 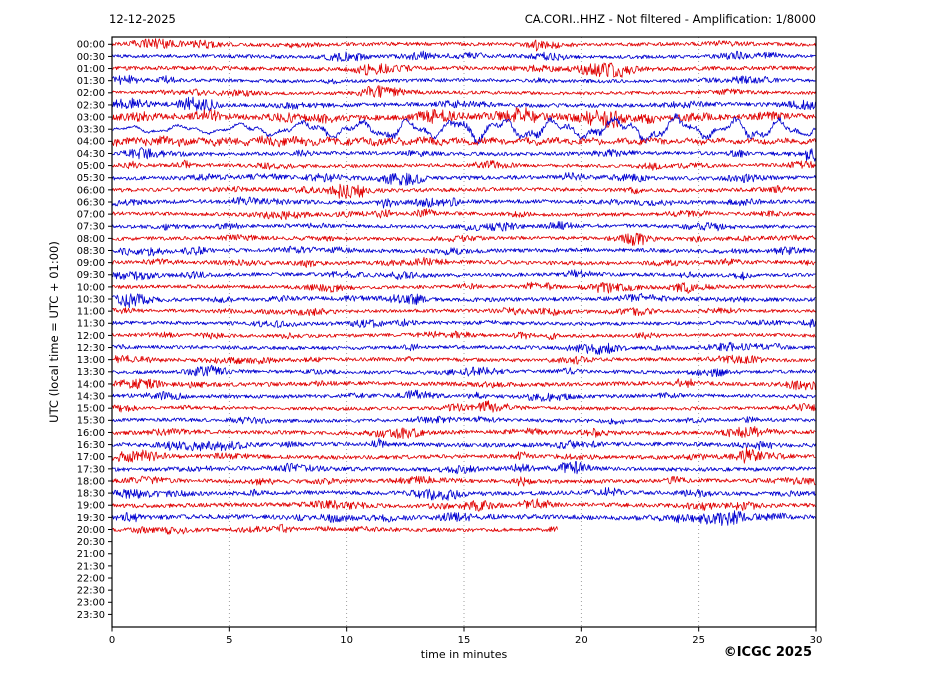 What do you see at coordinates (91, 481) in the screenshot?
I see `row-label: 18:00` at bounding box center [91, 481].